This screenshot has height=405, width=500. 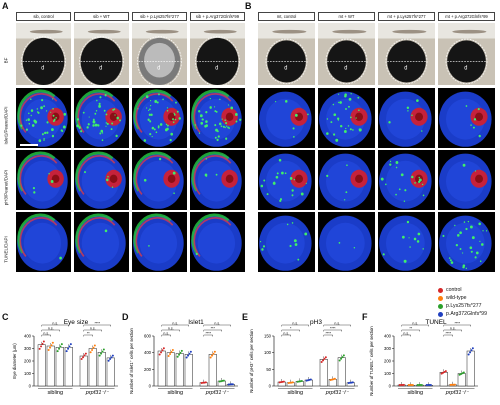 What do you see at coordinates (29, 145) in the screenshot?
I see `scale-bar` at bounding box center [29, 145].